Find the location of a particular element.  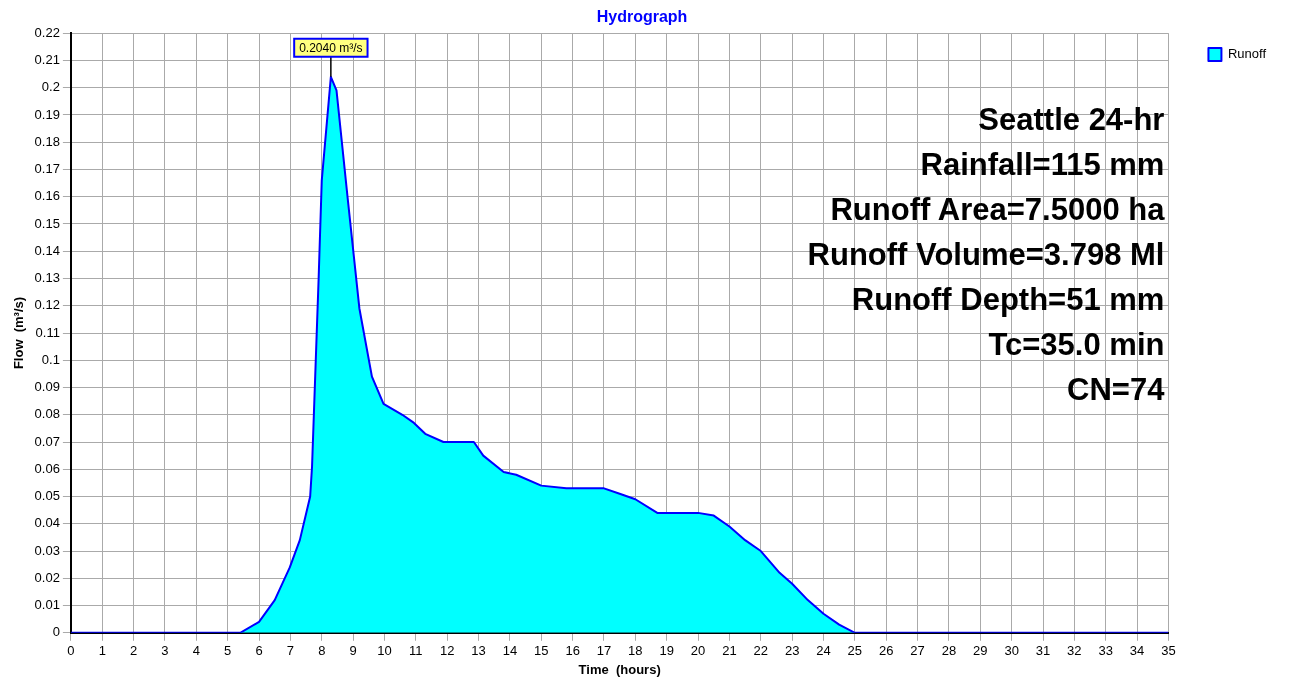

x-tick-label: 11 is located at coordinates (416, 651).